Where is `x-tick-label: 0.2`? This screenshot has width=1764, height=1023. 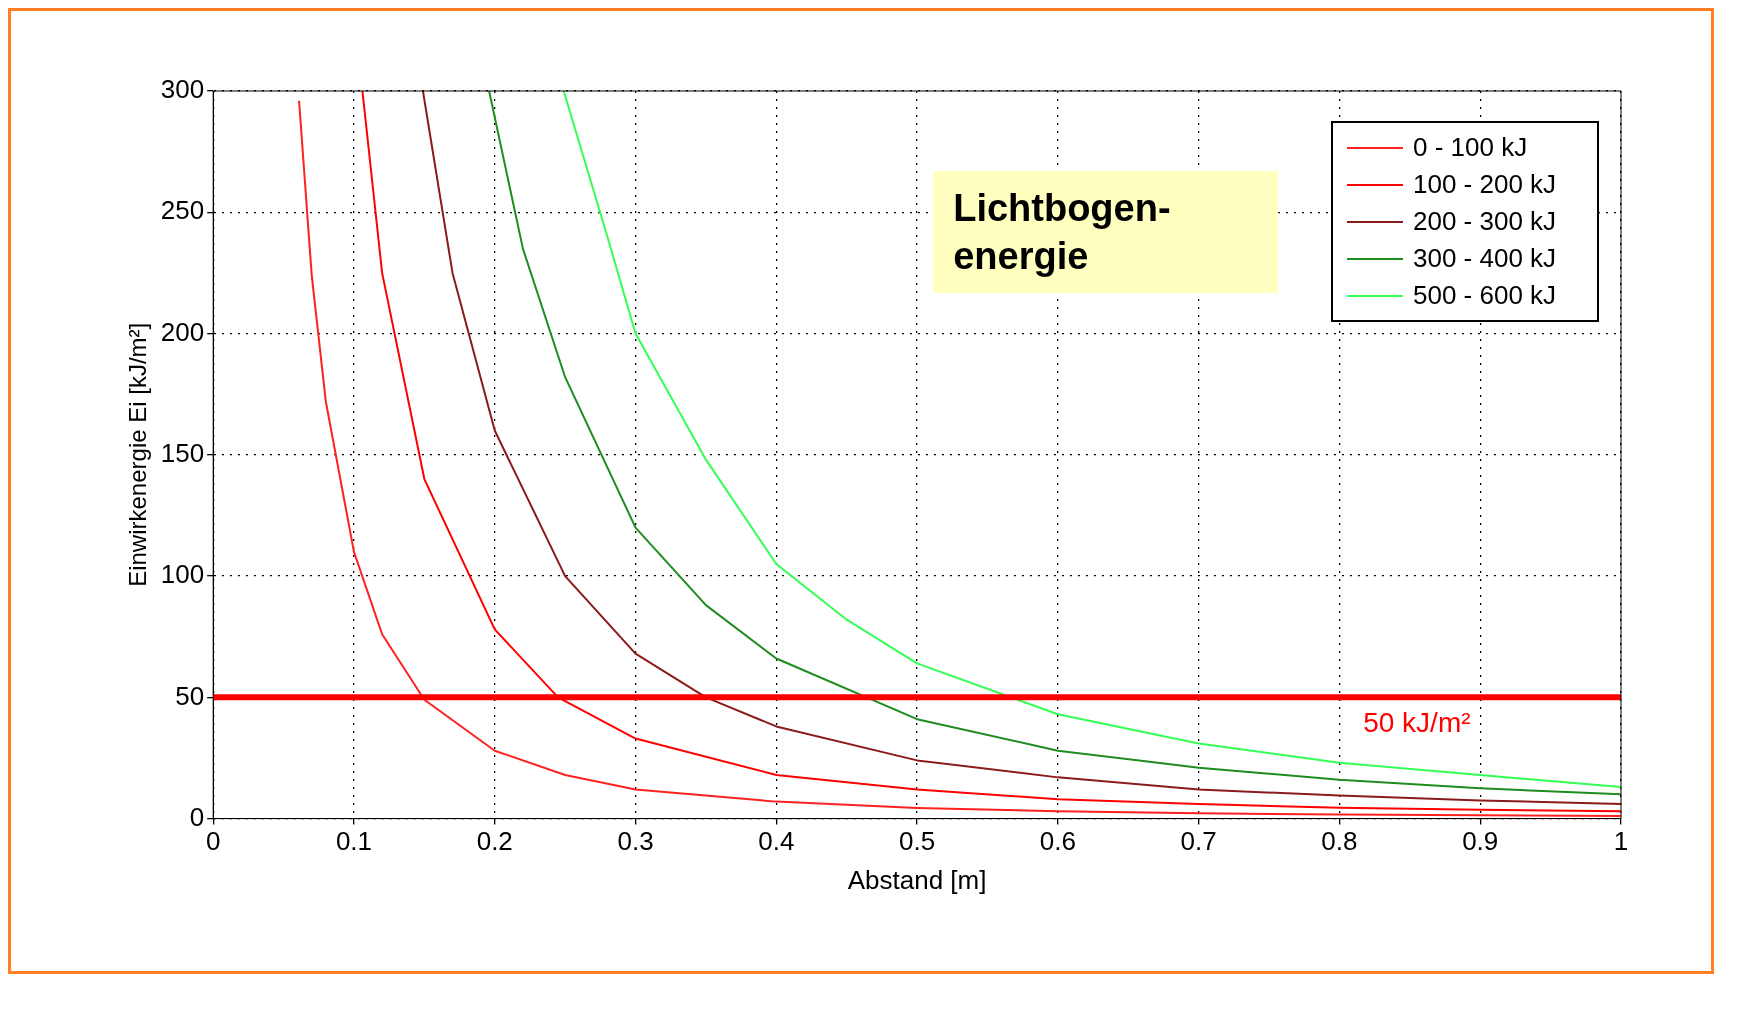 x-tick-label: 0.2 is located at coordinates (494, 841).